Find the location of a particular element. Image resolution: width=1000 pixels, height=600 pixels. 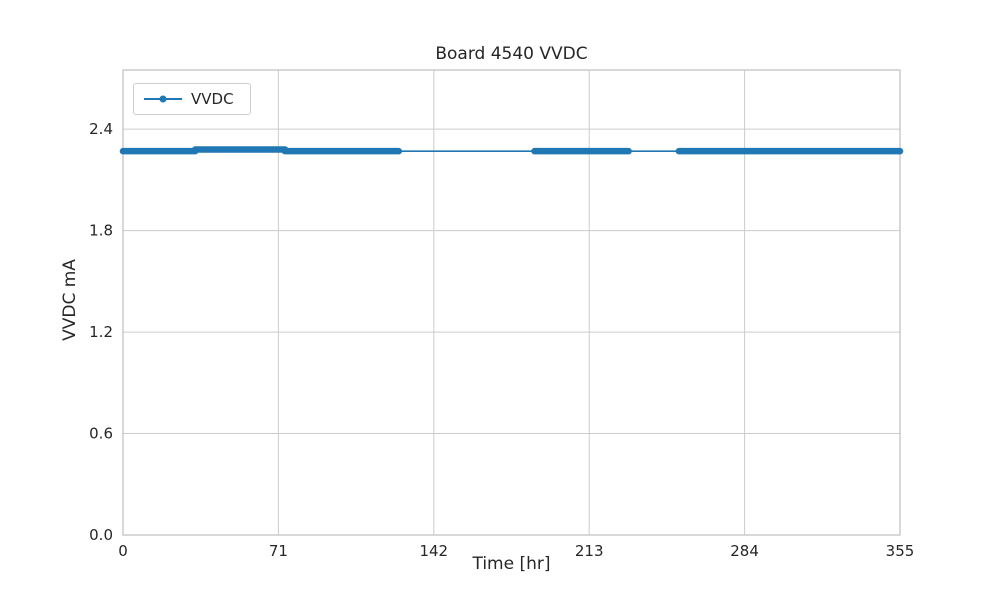

legend: VVDC is located at coordinates (192, 99).